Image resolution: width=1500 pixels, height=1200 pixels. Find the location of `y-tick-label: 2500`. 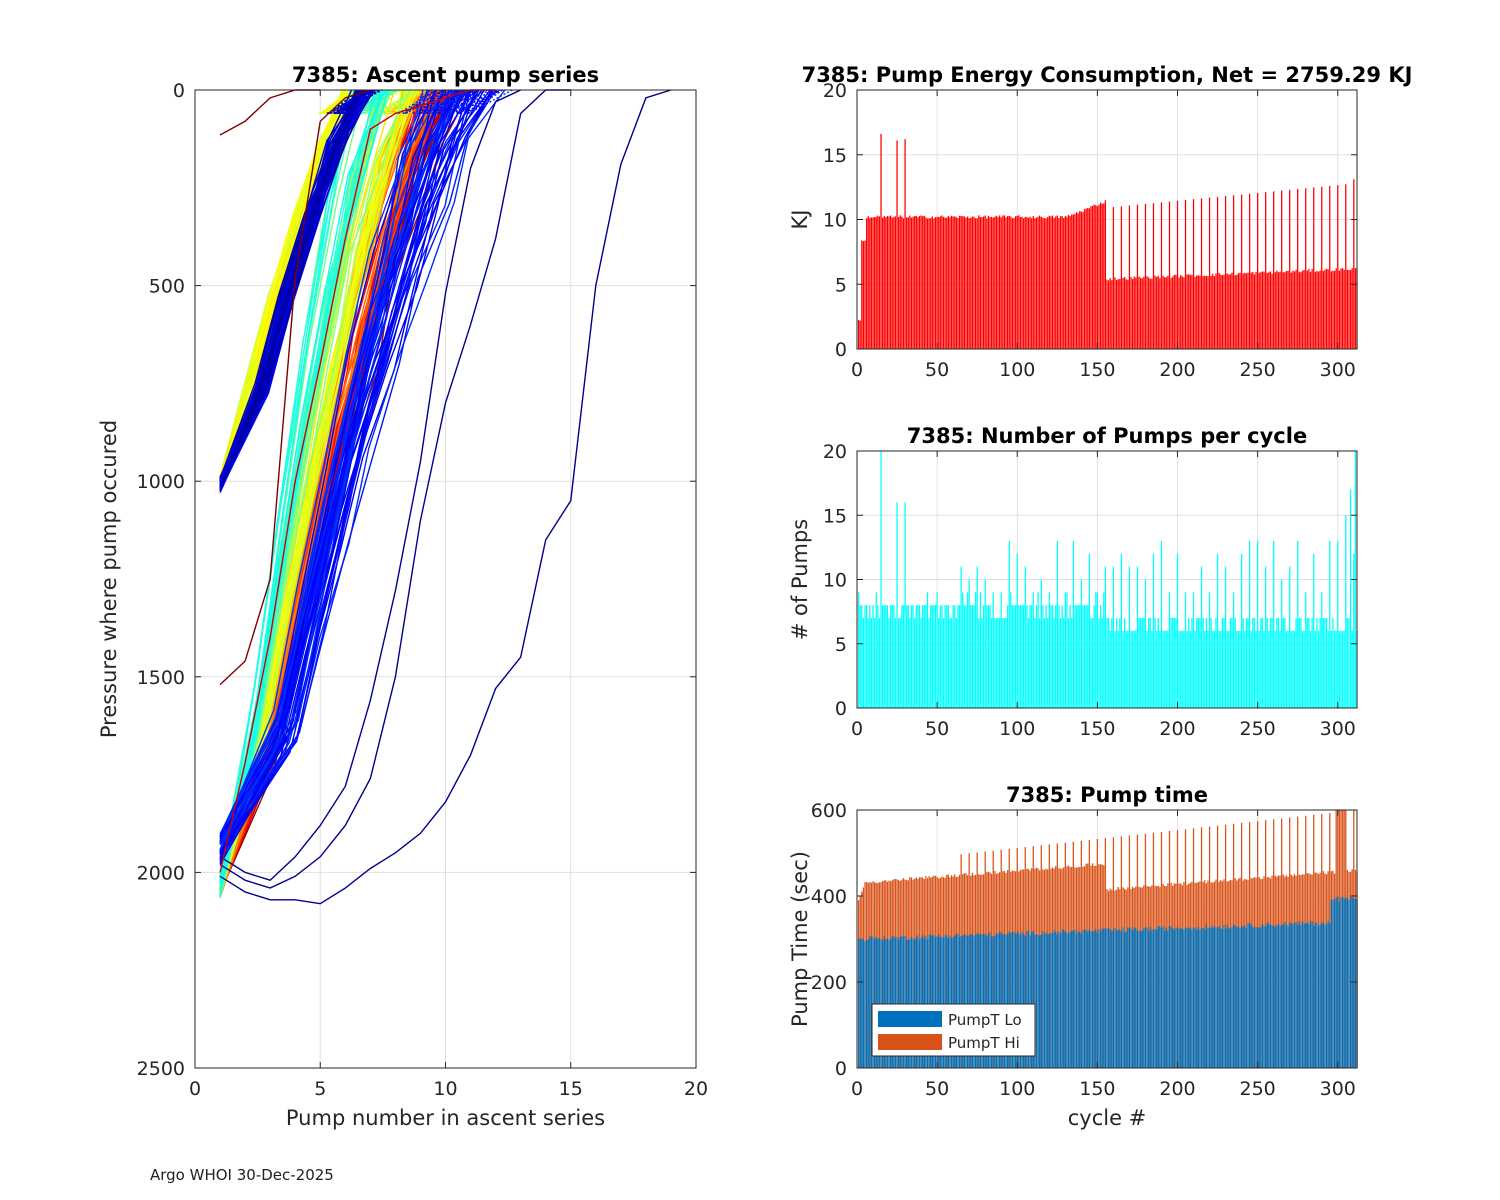

y-tick-label: 2500 is located at coordinates (161, 1069).